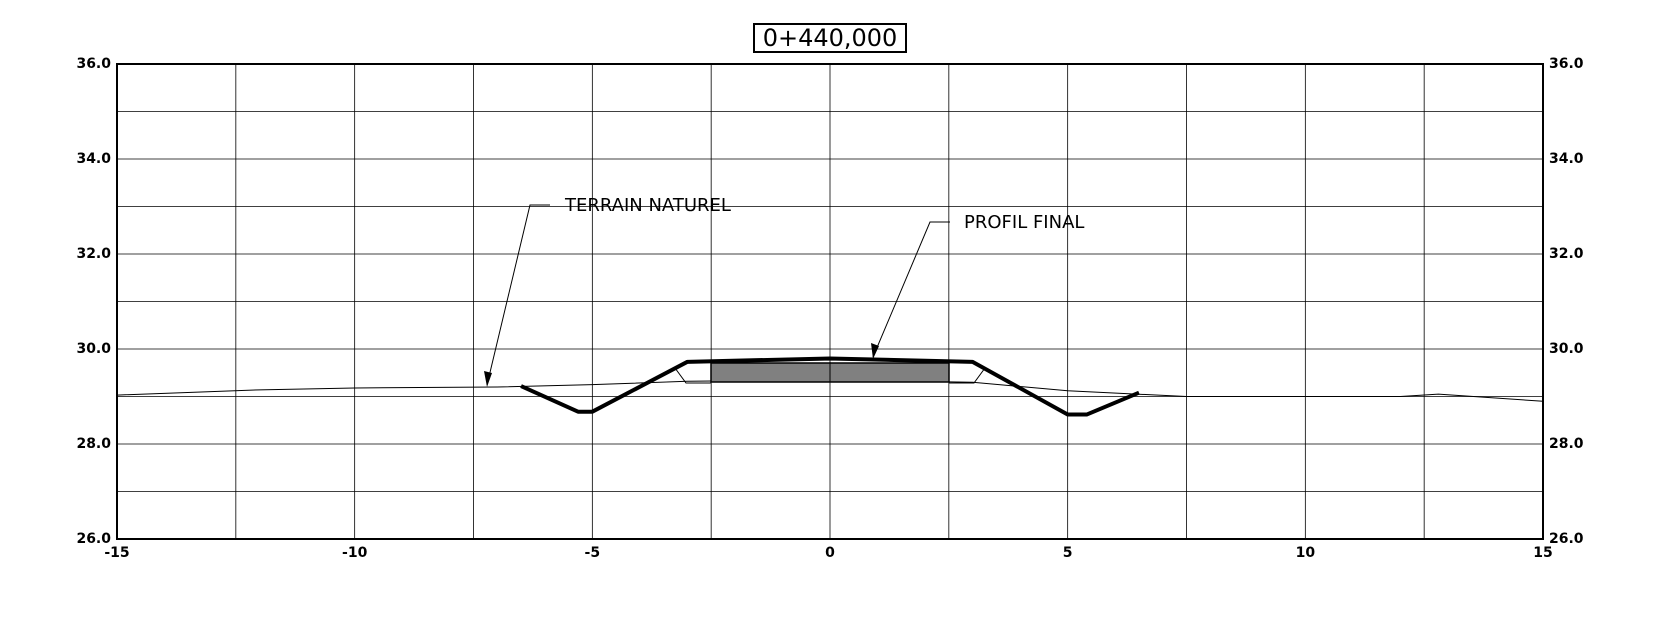 The height and width of the screenshot is (618, 1661). Describe the element at coordinates (93, 64) in the screenshot. I see `y-tick-label: 36.0` at that location.